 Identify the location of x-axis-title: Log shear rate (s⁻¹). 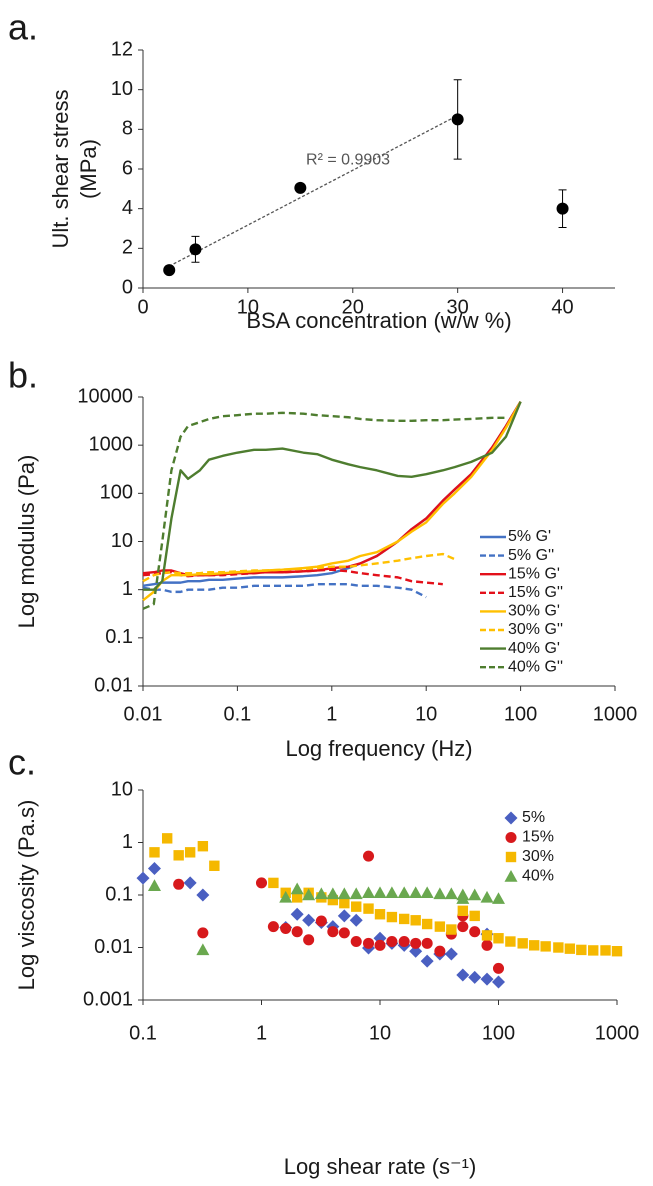
(380, 1166).